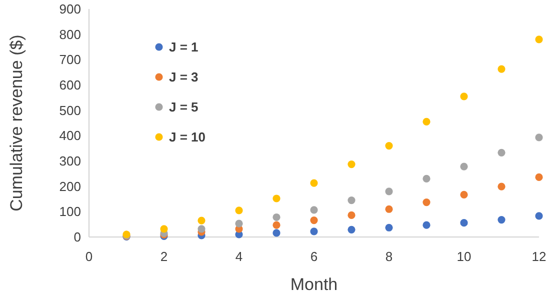  Describe the element at coordinates (314, 284) in the screenshot. I see `x-axis-title: Month` at that location.